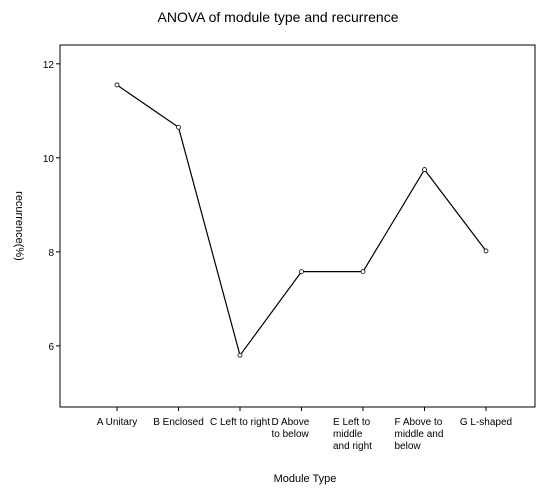 The height and width of the screenshot is (495, 550). Describe the element at coordinates (178, 422) in the screenshot. I see `x-tick-label: B Enclosed` at that location.